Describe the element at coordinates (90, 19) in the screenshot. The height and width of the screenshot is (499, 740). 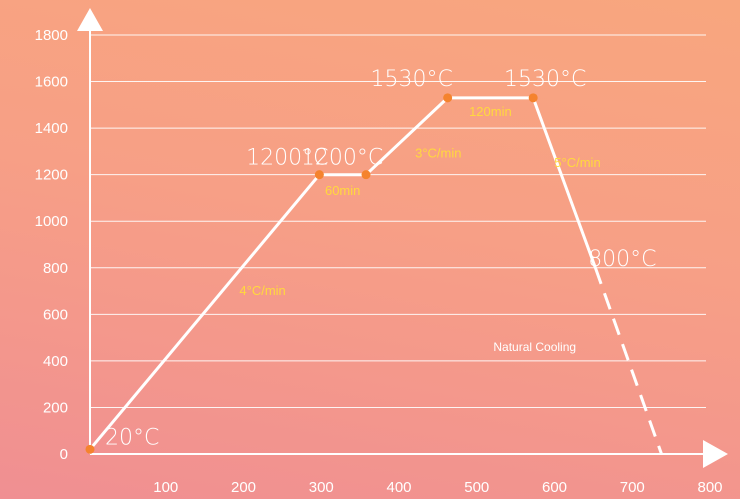
I see `y-axis-arrow` at that location.